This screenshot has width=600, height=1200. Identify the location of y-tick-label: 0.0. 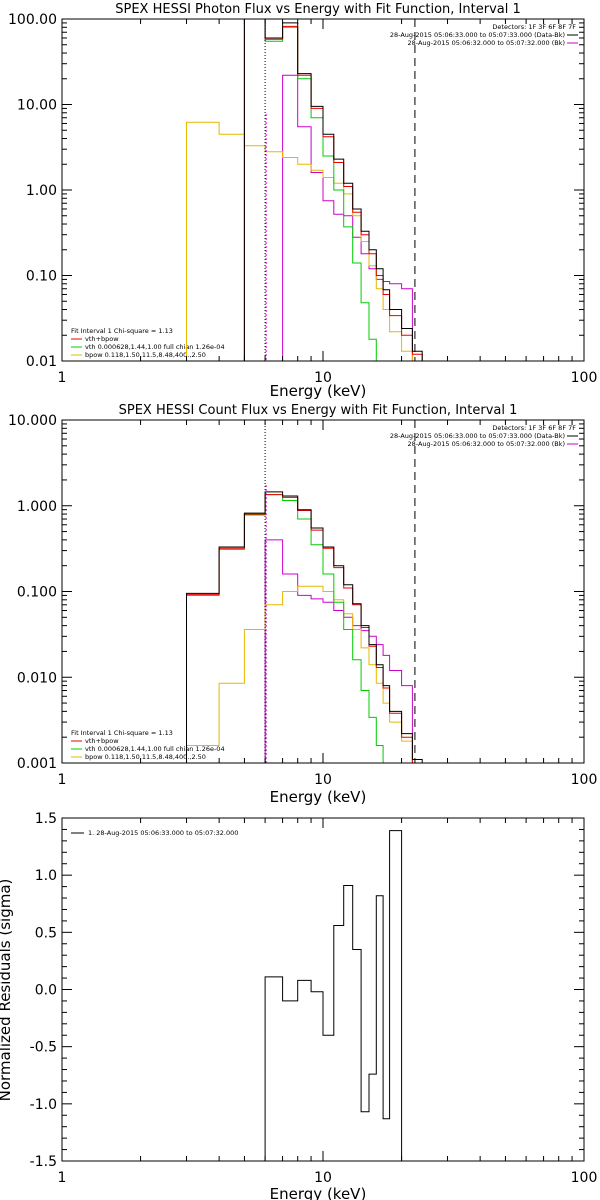
(46, 991).